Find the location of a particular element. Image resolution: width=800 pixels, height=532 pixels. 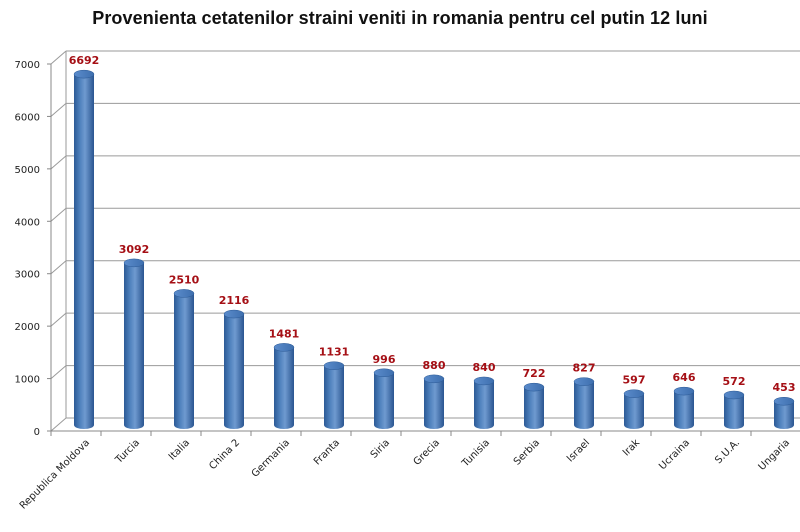

x-tick-label: Republica Moldova is located at coordinates (55, 474).